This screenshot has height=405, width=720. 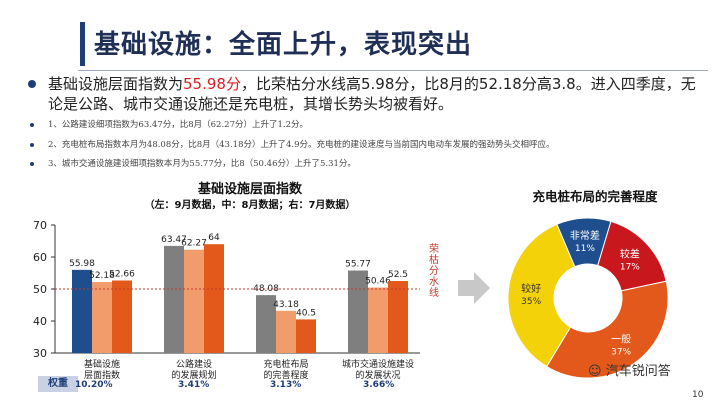 I want to click on bar-value-label: 52.5, so click(x=398, y=275).